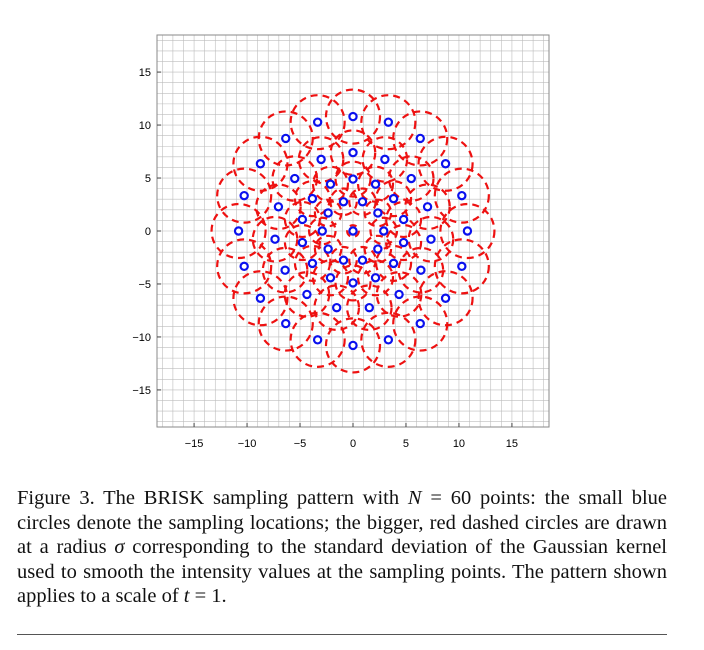 This screenshot has height=650, width=704. I want to click on y-tick-label: −10, so click(141, 338).